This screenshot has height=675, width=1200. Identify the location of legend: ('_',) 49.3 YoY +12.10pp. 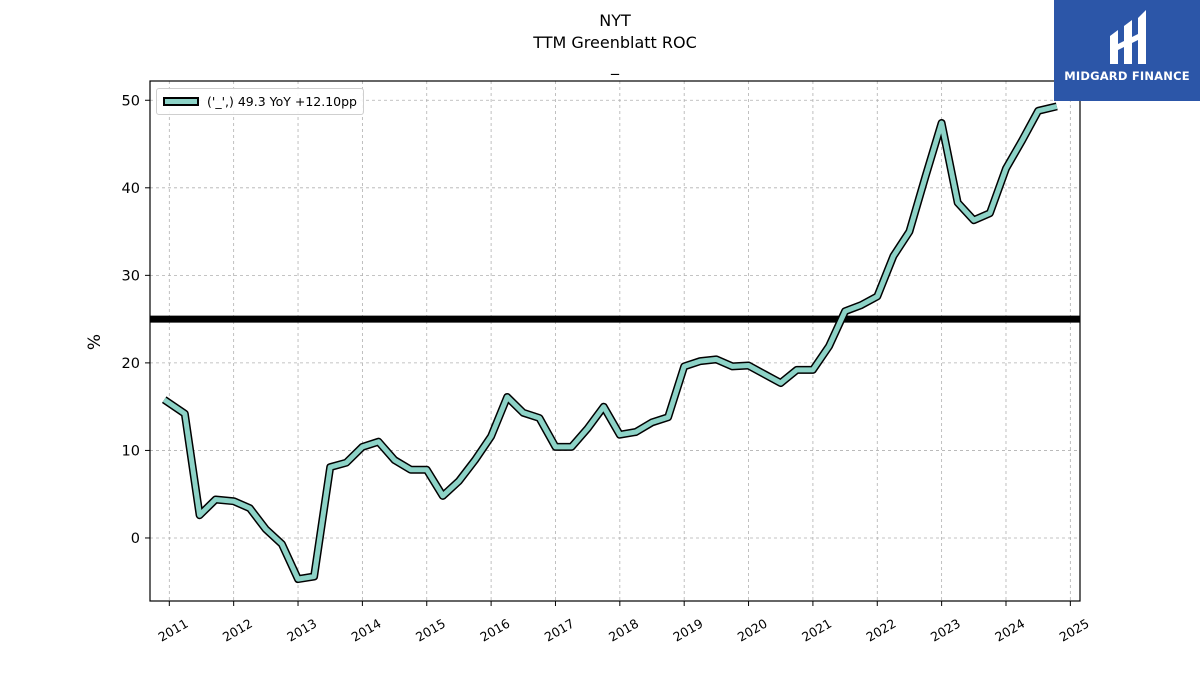
(260, 101).